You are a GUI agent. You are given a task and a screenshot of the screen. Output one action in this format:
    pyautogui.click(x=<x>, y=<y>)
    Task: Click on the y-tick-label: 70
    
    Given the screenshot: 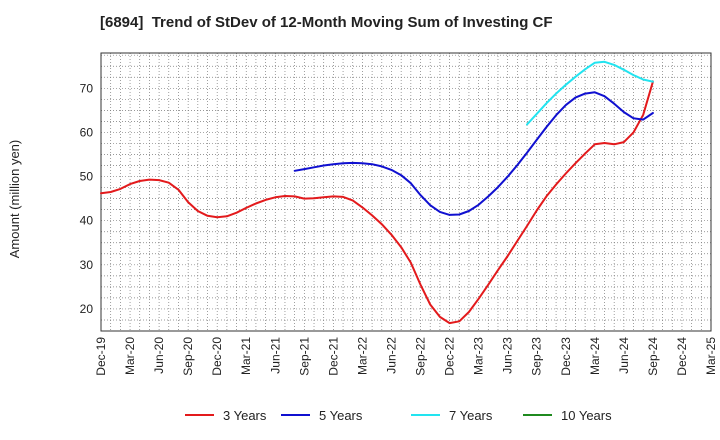 What is the action you would take?
    pyautogui.click(x=87, y=88)
    